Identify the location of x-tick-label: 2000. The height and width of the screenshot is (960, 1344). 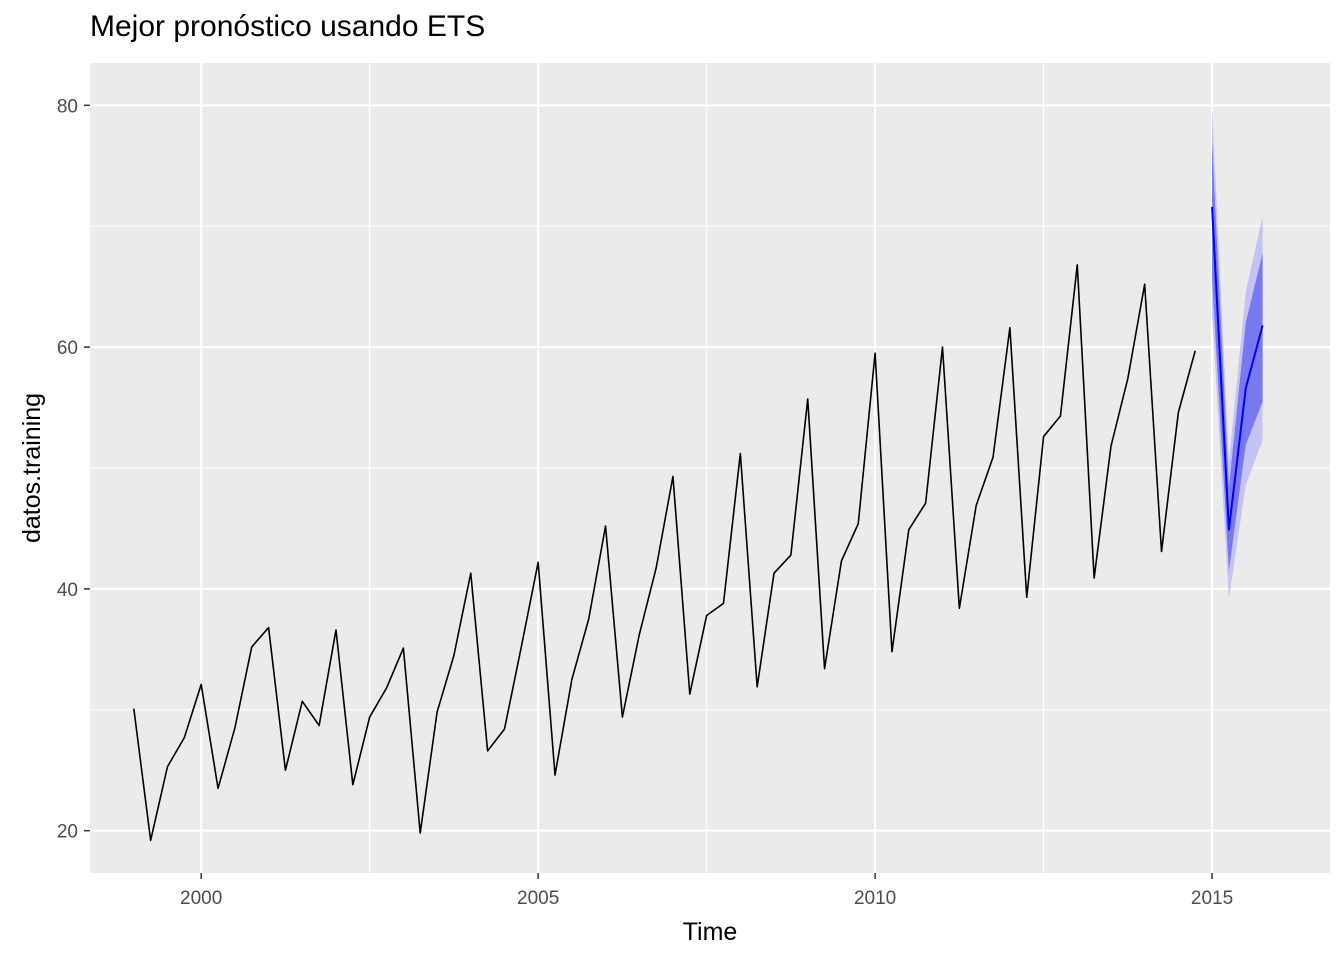
(201, 898).